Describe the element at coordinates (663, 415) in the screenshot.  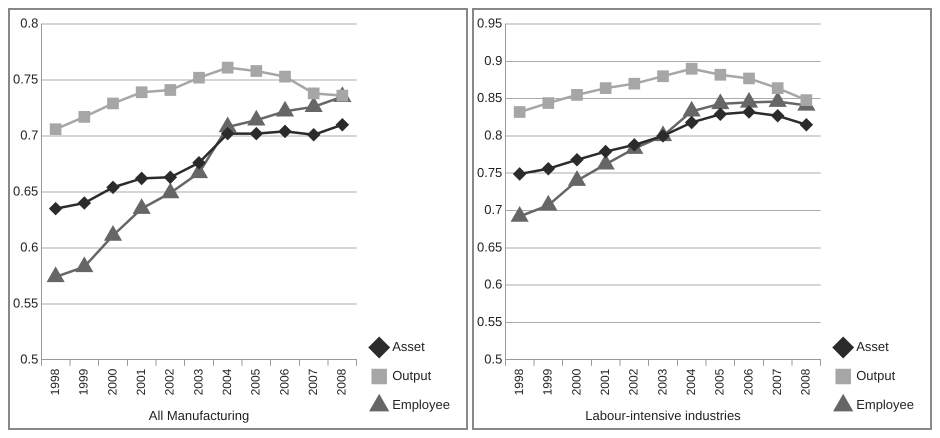
I see `x-axis-title: Labour-intensive industries` at that location.